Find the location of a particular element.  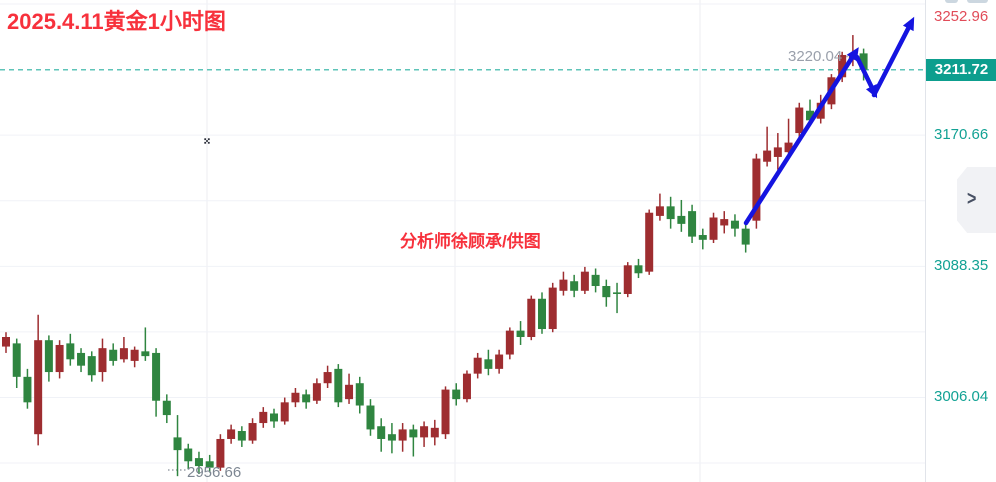

low-price-label: 2956.66 is located at coordinates (214, 472).